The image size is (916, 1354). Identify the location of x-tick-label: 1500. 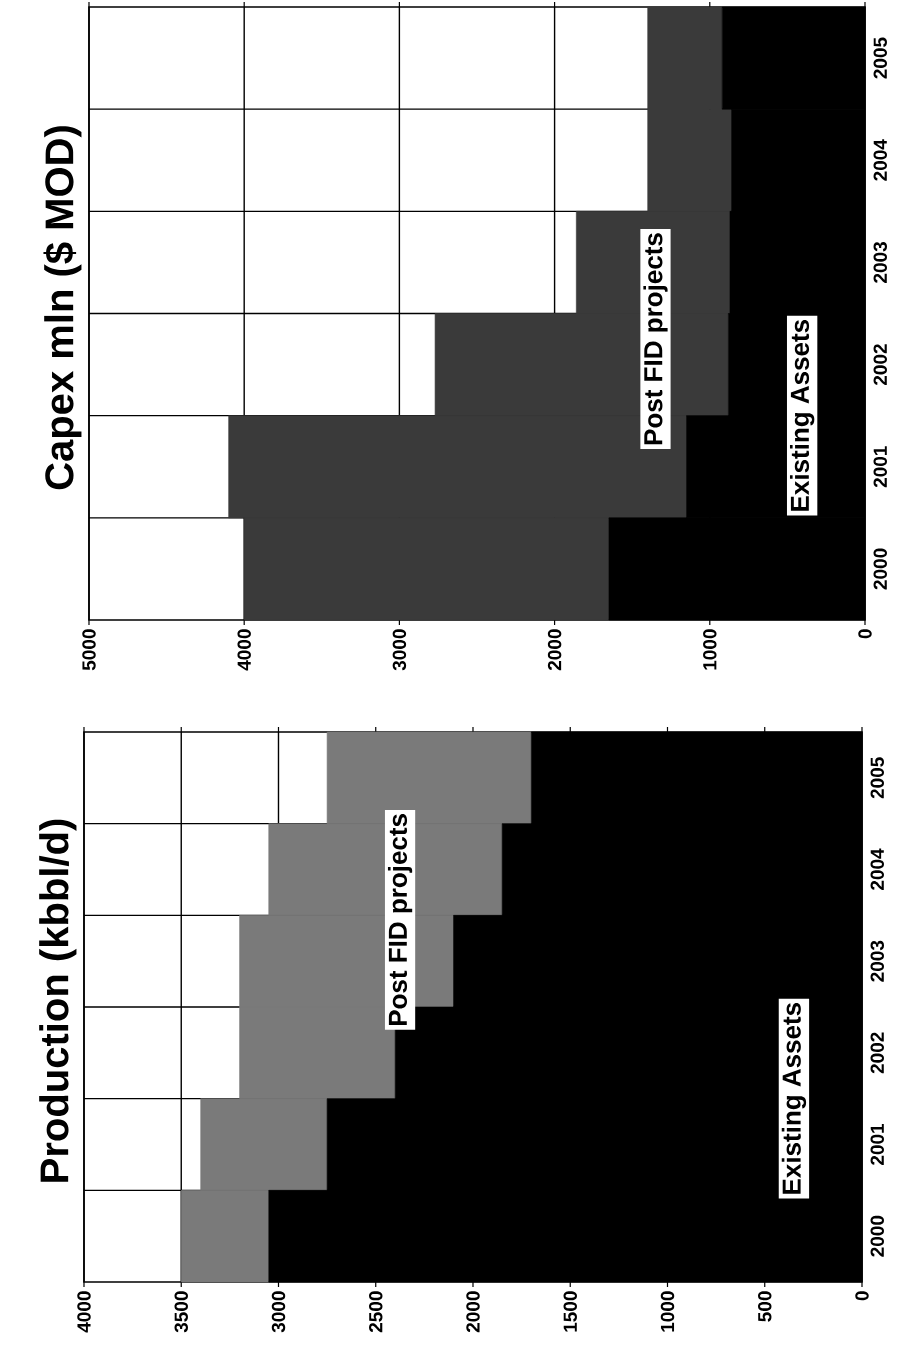
(570, 1311).